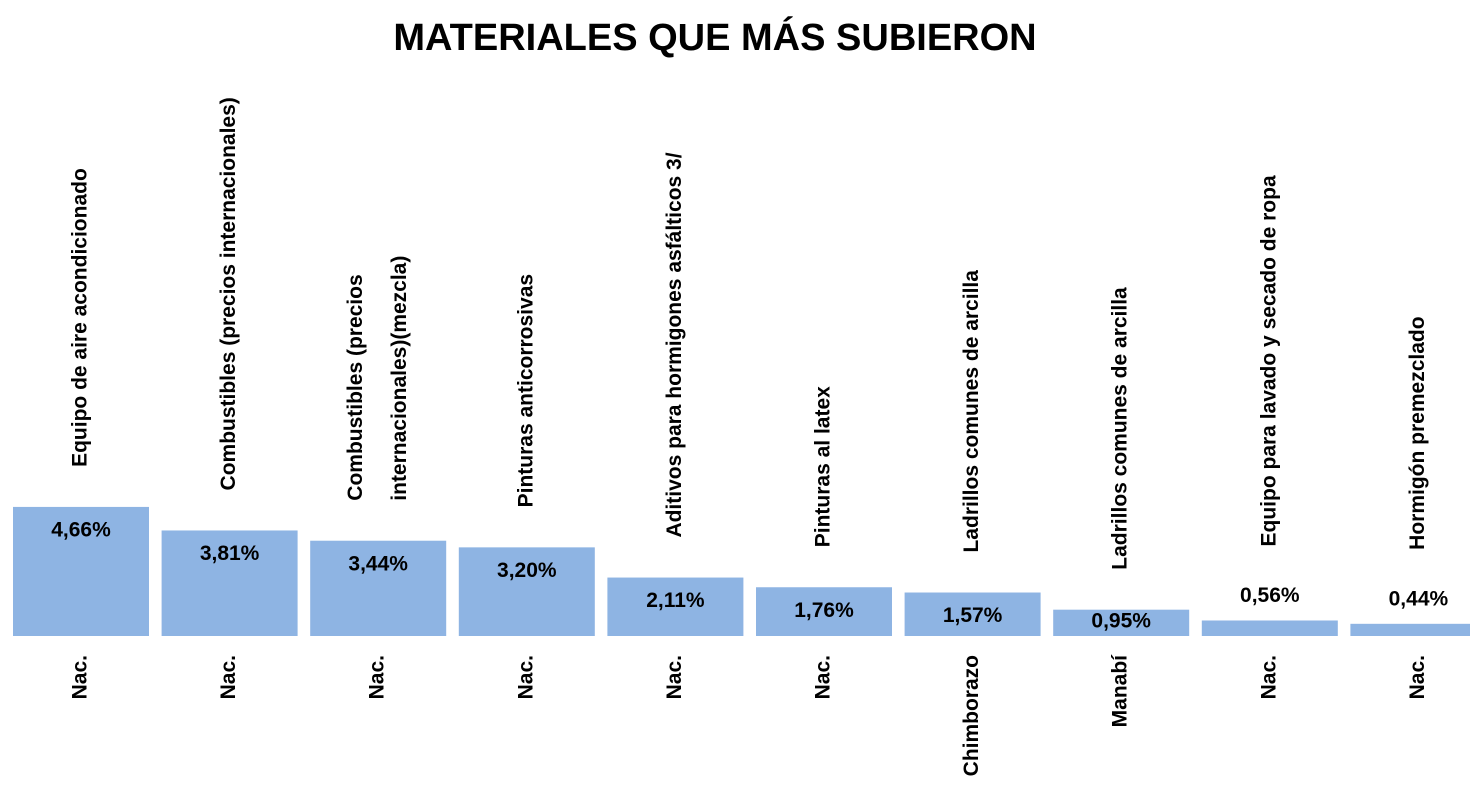 This screenshot has height=805, width=1470. Describe the element at coordinates (230, 553) in the screenshot. I see `value-label: 3,81%` at that location.